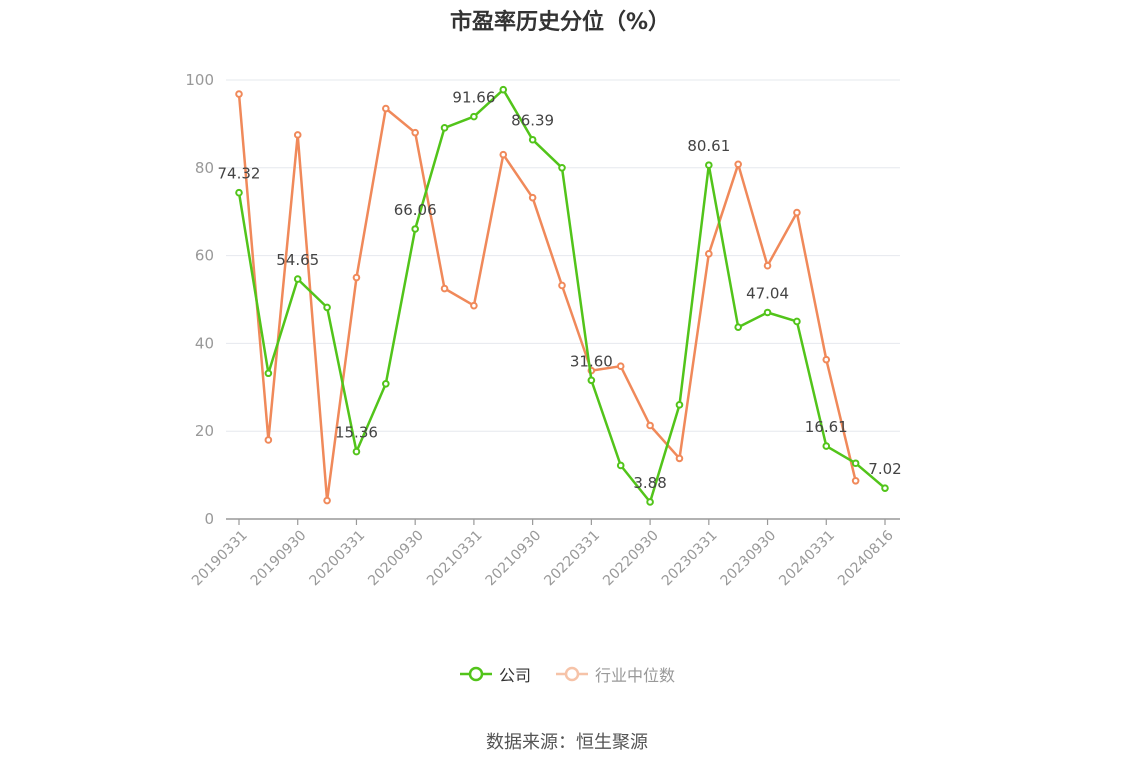 The image size is (1134, 766). Describe the element at coordinates (572, 558) in the screenshot. I see `x-tick-label: 20220331` at that location.